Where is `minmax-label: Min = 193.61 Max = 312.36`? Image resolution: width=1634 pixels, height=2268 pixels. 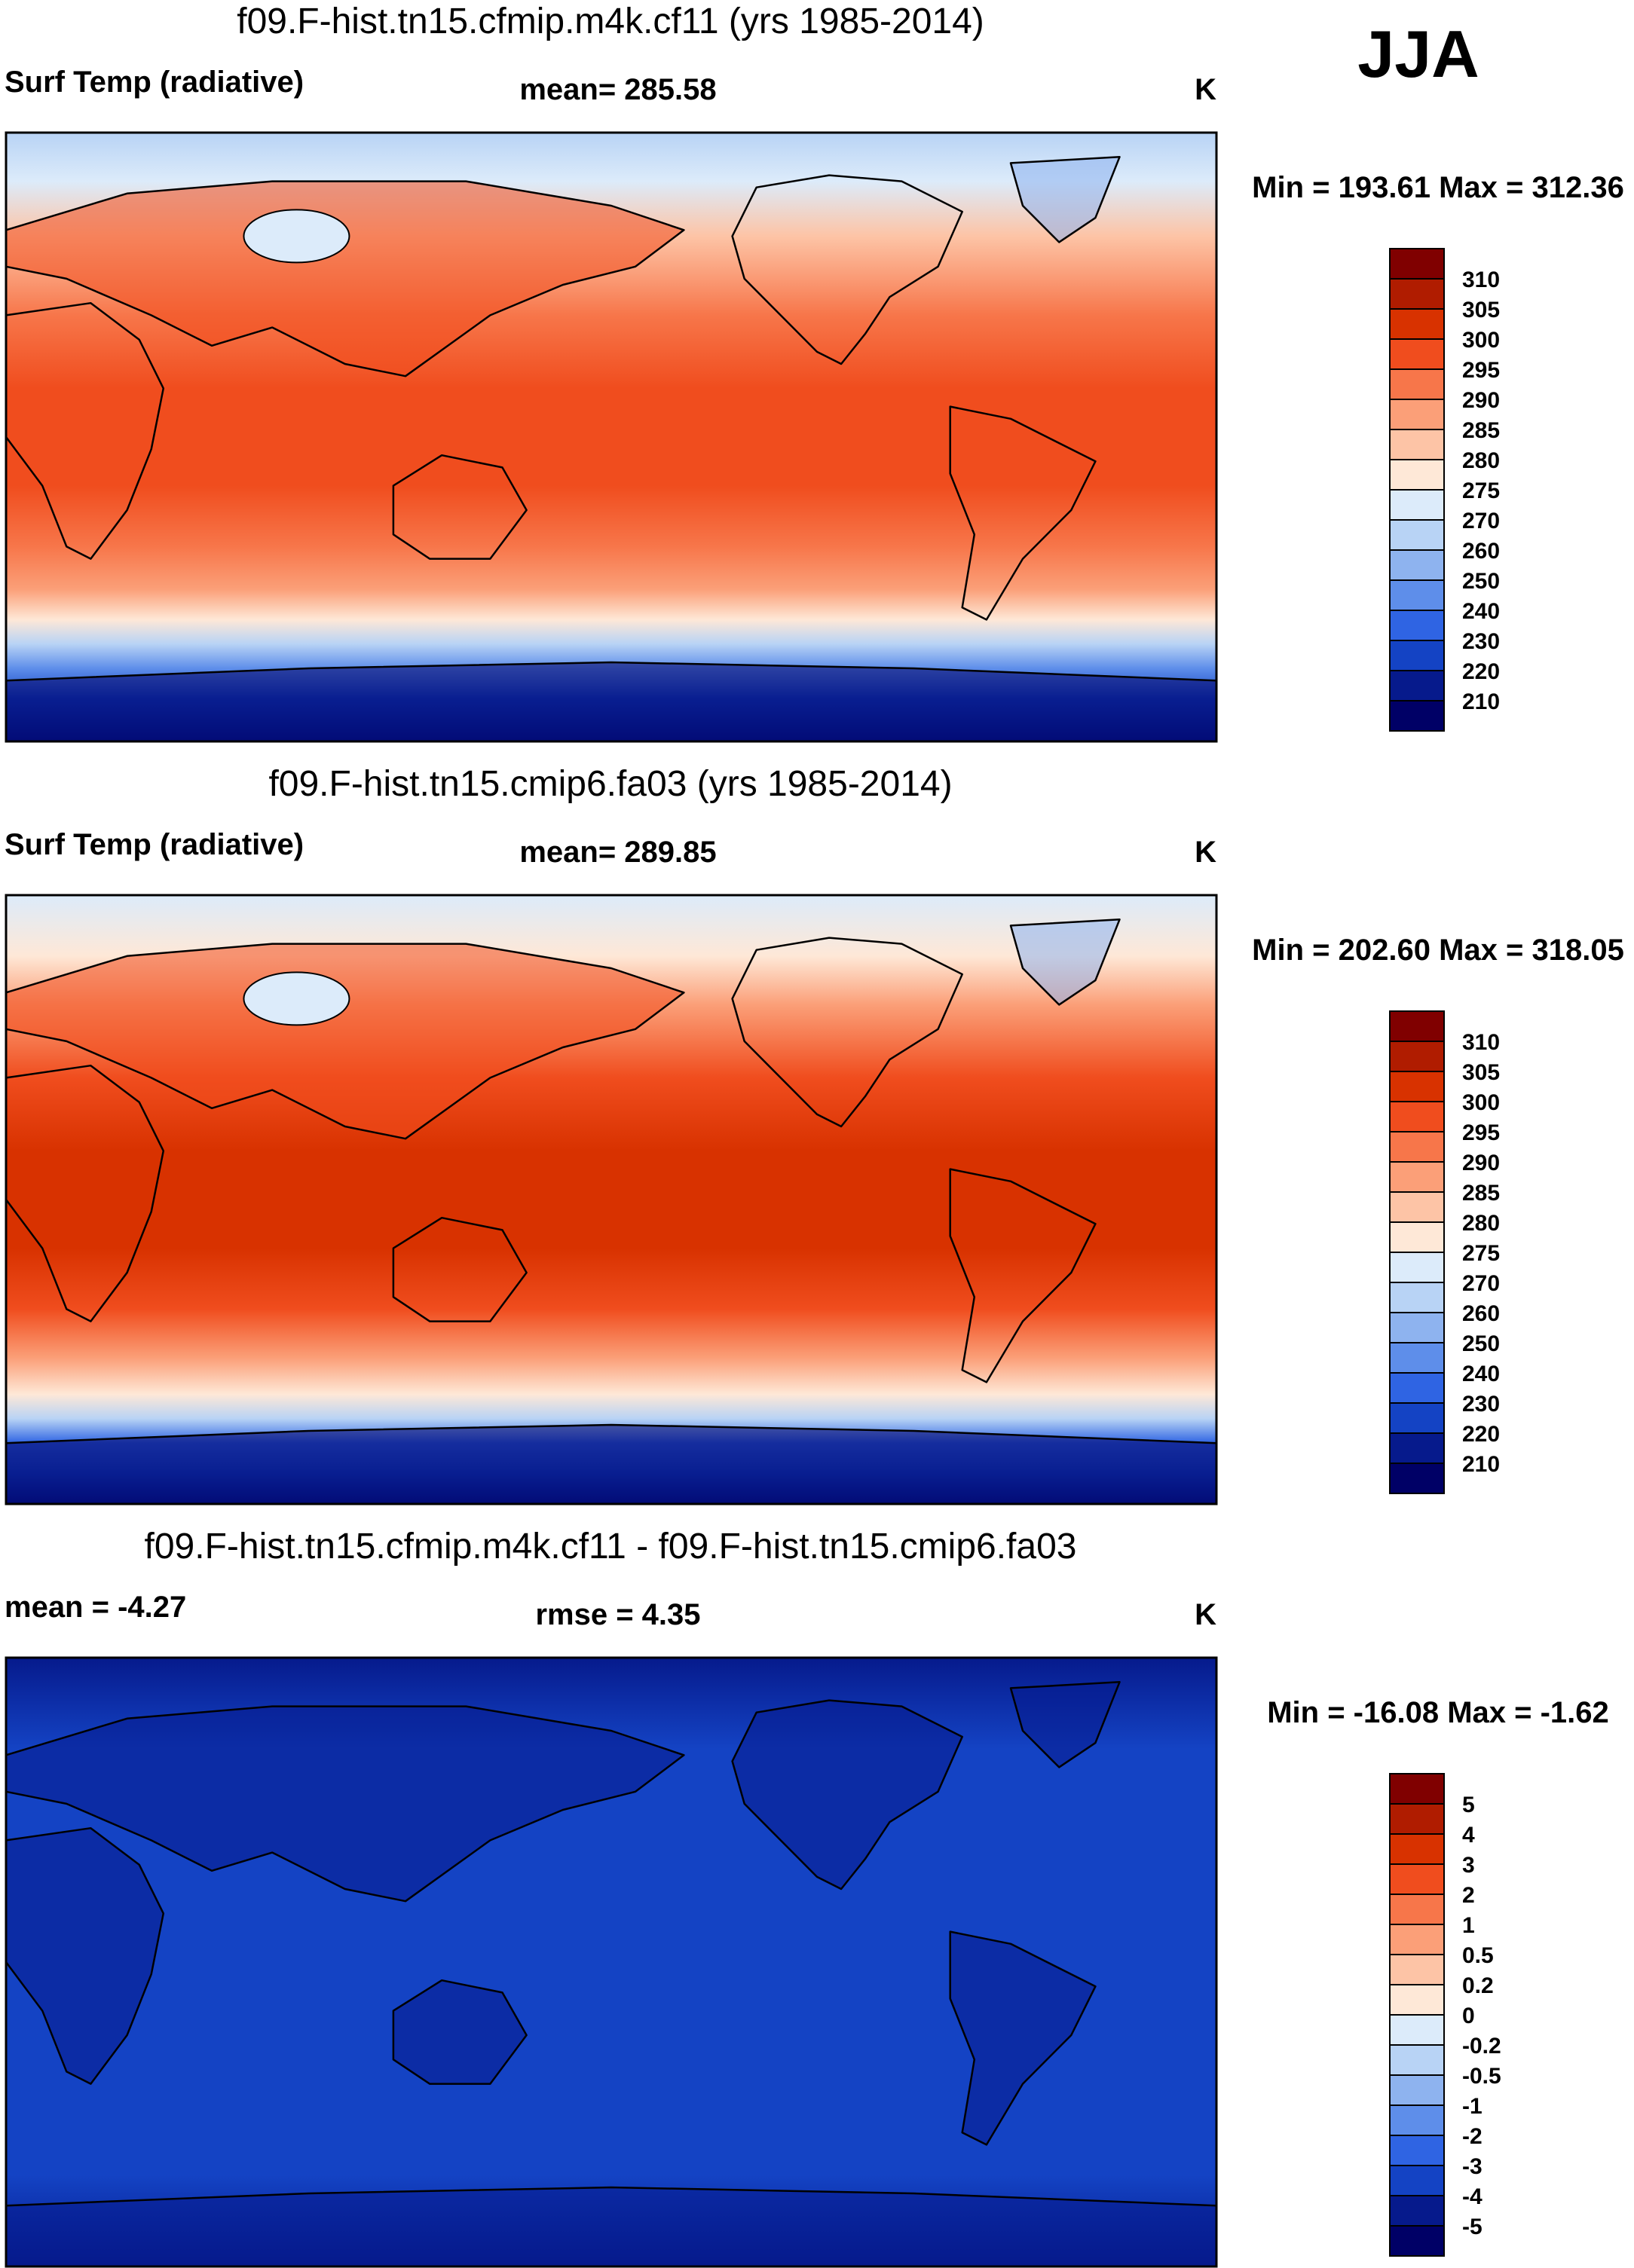 minmax-label: Min = 193.61 Max = 312.36 is located at coordinates (1438, 187).